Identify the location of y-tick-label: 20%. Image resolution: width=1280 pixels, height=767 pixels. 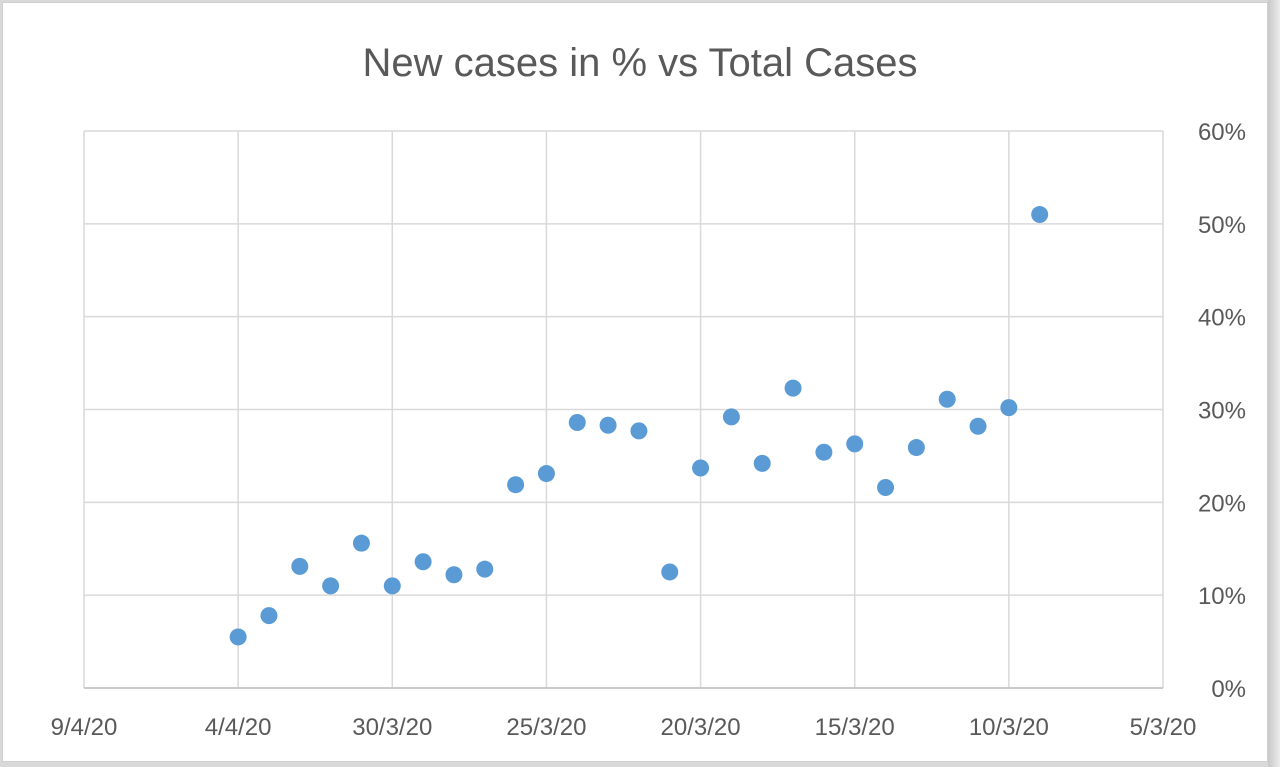
(1222, 503).